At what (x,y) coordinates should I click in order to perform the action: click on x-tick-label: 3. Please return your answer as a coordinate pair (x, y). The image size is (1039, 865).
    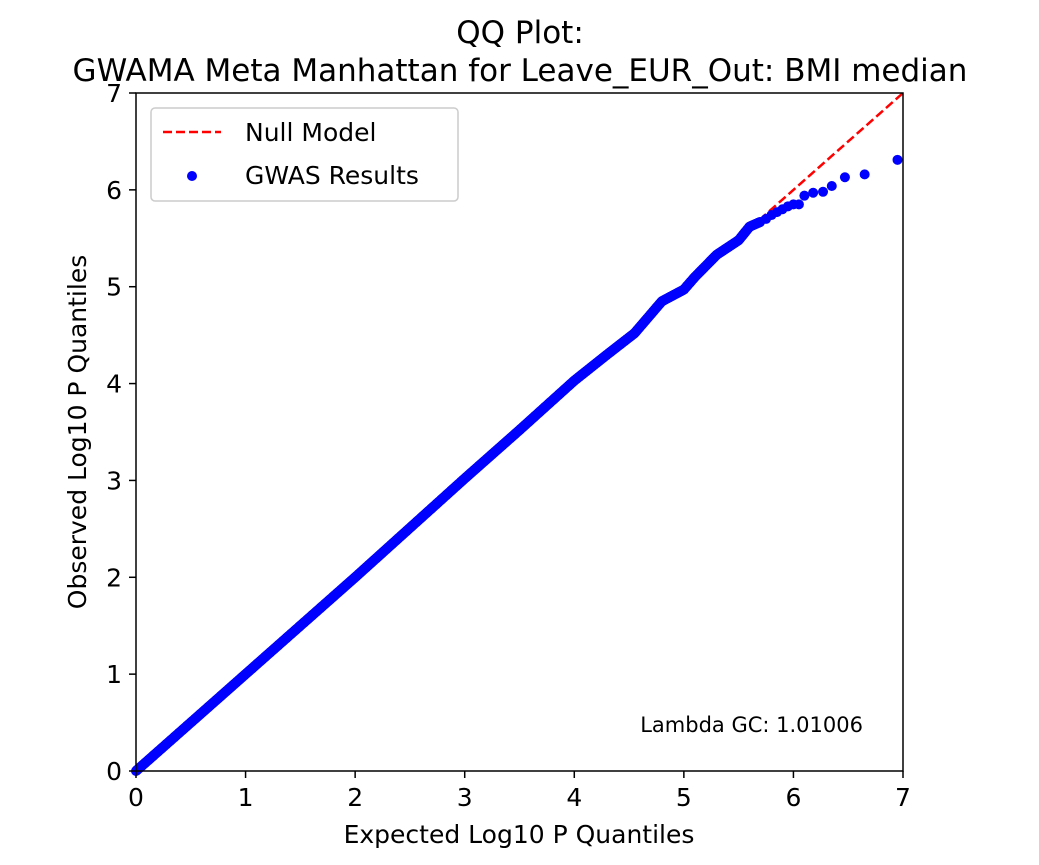
    Looking at the image, I should click on (465, 797).